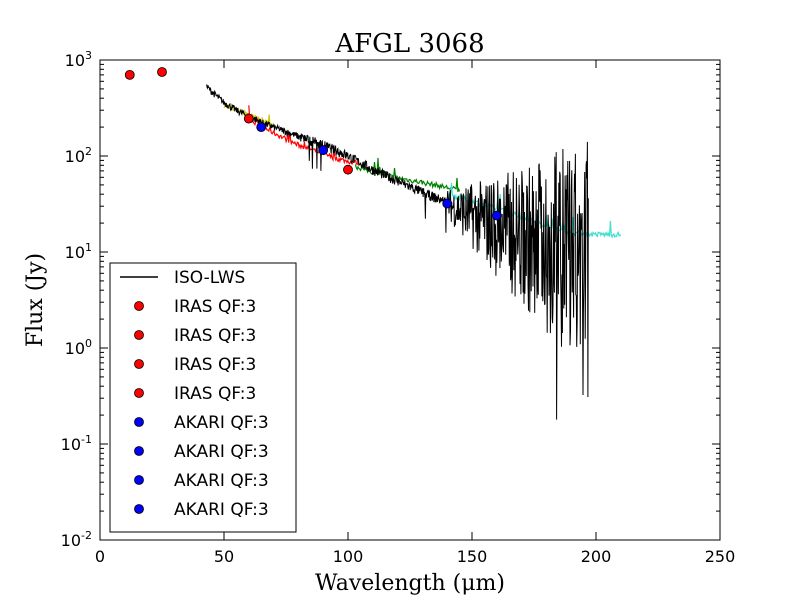 The height and width of the screenshot is (600, 800). Describe the element at coordinates (78, 155) in the screenshot. I see `y-tick-label: 10²` at that location.